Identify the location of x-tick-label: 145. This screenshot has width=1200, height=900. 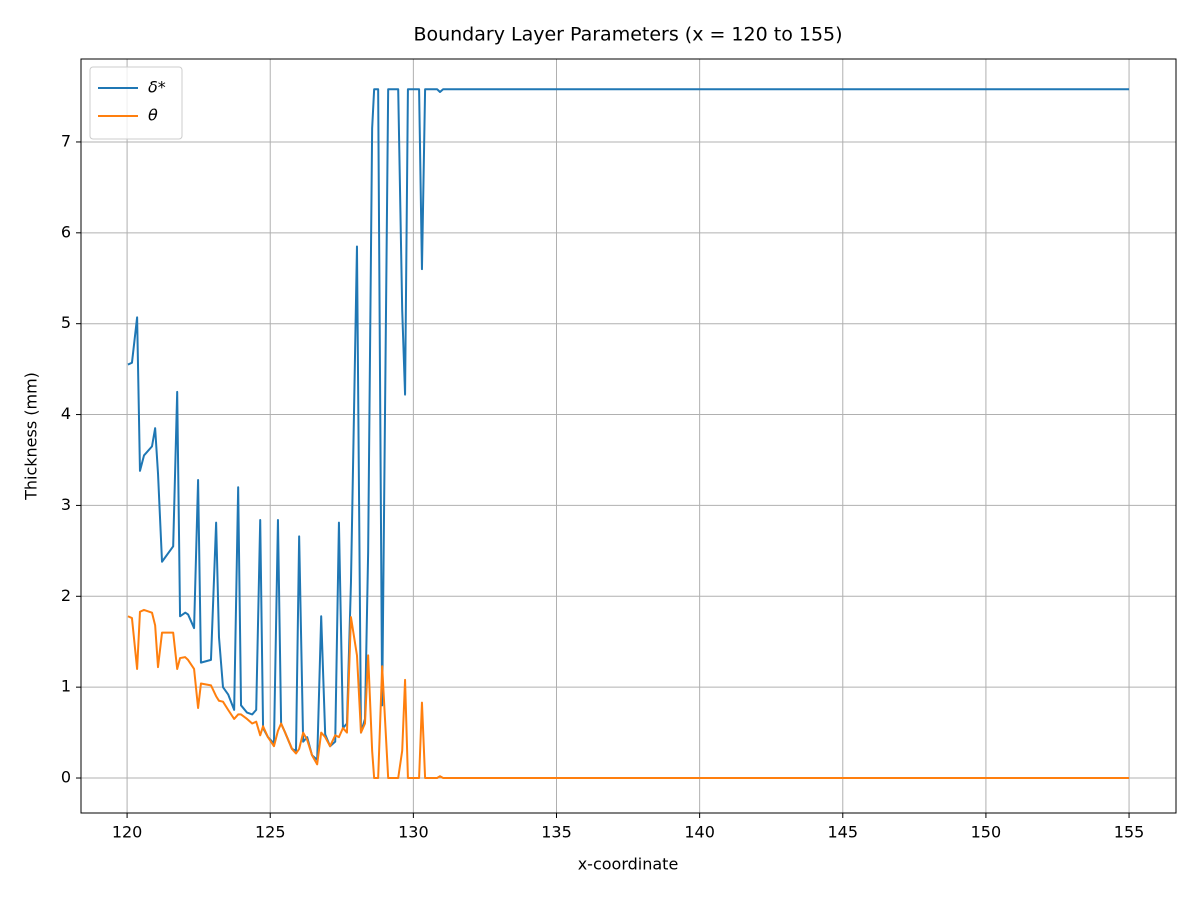
(843, 832).